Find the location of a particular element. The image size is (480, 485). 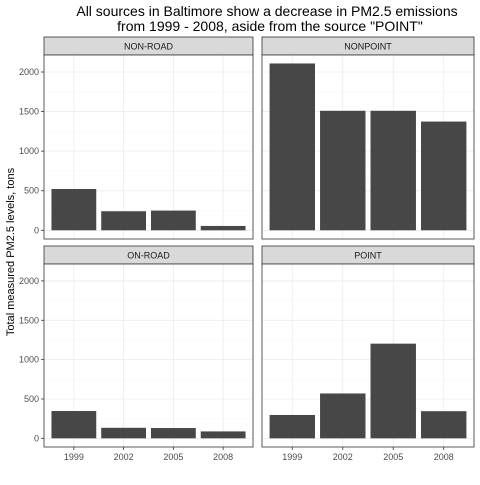

bar-on-road-2005 is located at coordinates (173, 433).